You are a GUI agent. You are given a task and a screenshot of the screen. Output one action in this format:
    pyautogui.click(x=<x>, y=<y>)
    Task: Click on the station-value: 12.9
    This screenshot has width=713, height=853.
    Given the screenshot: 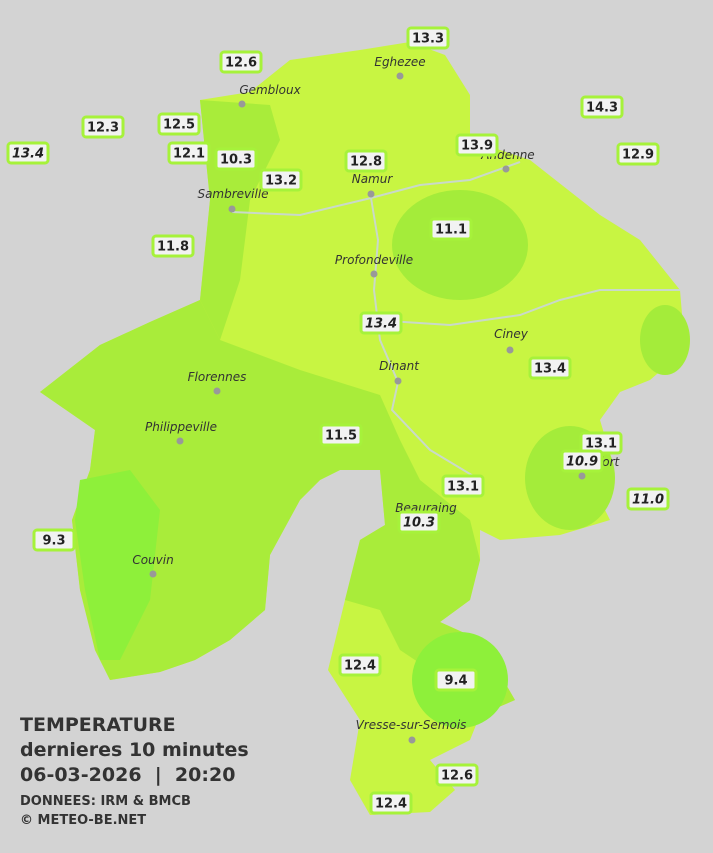 What is the action you would take?
    pyautogui.click(x=638, y=155)
    